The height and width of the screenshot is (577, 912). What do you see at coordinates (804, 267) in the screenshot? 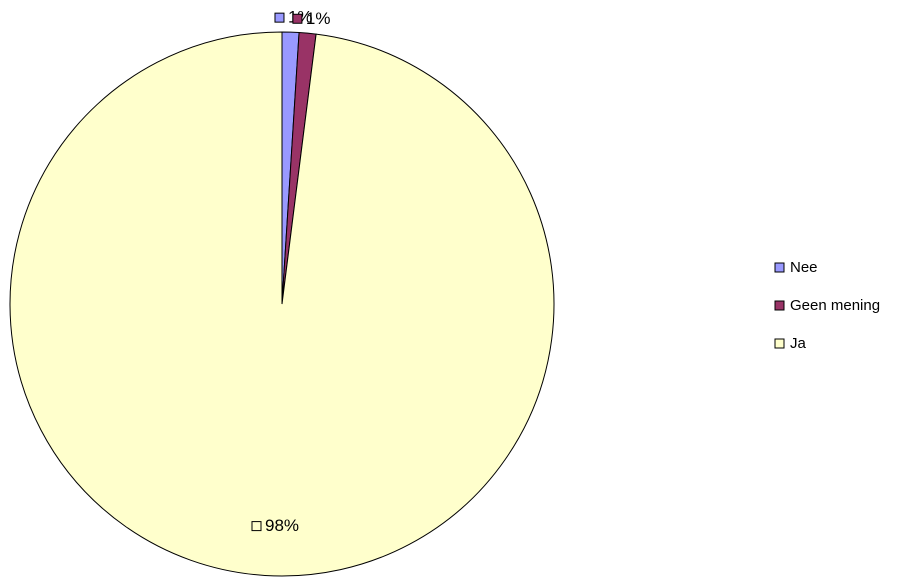
I see `legend-label: Nee` at bounding box center [804, 267].